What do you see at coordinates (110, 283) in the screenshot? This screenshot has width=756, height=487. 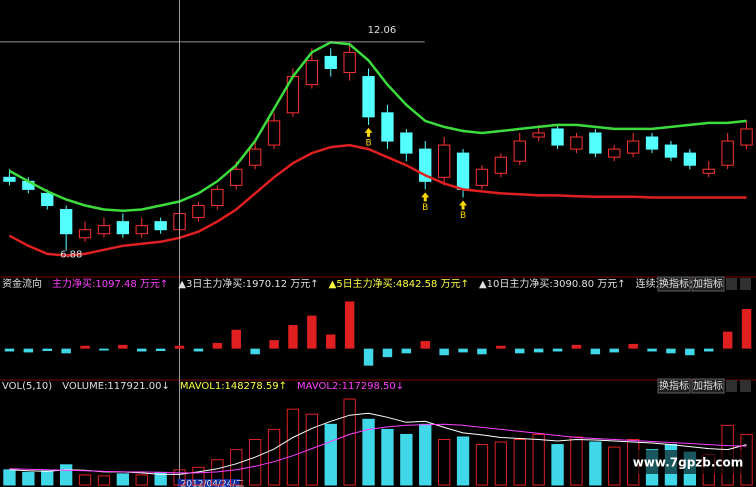 I see `indicator-header: 主力净买:1097.48 万元↑` at bounding box center [110, 283].